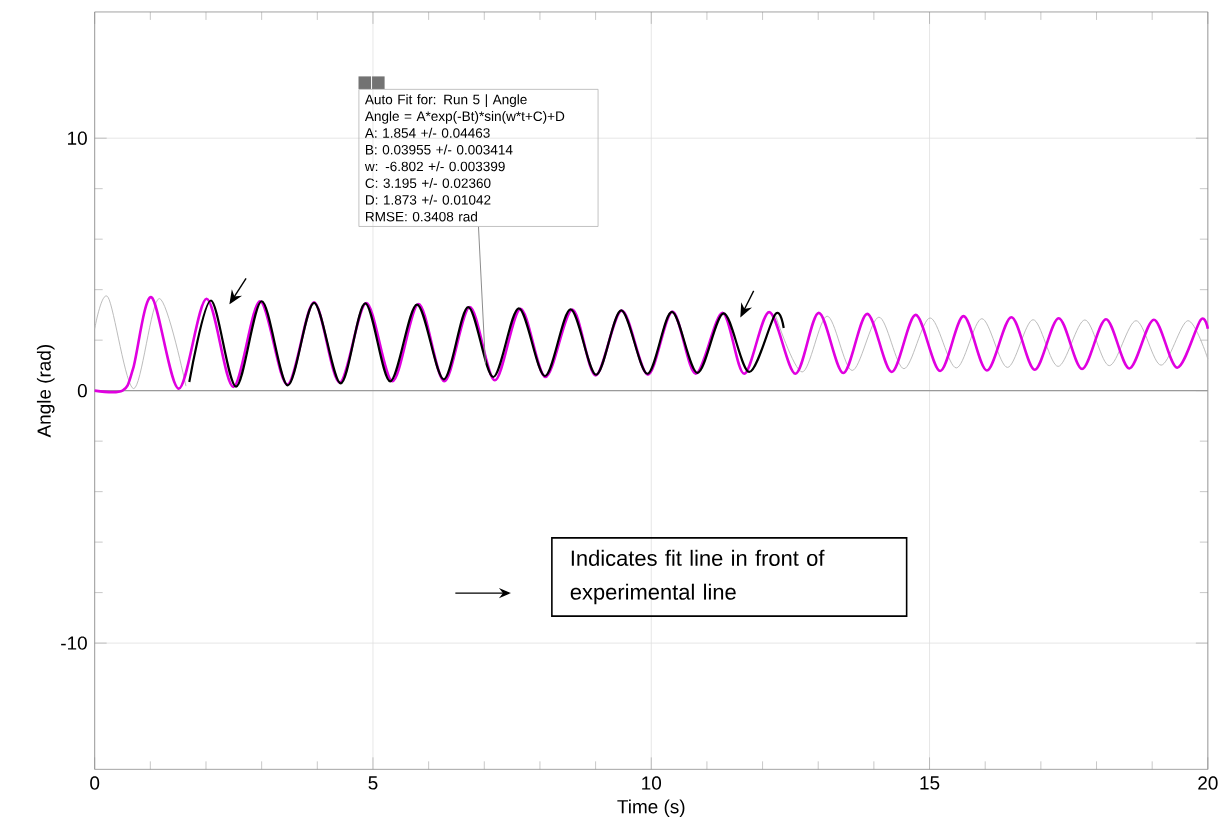 This screenshot has width=1225, height=833. Describe the element at coordinates (464, 117) in the screenshot. I see `annotation: Angle = A*exp(-Bt)*sin(w*t+C)+D` at that location.